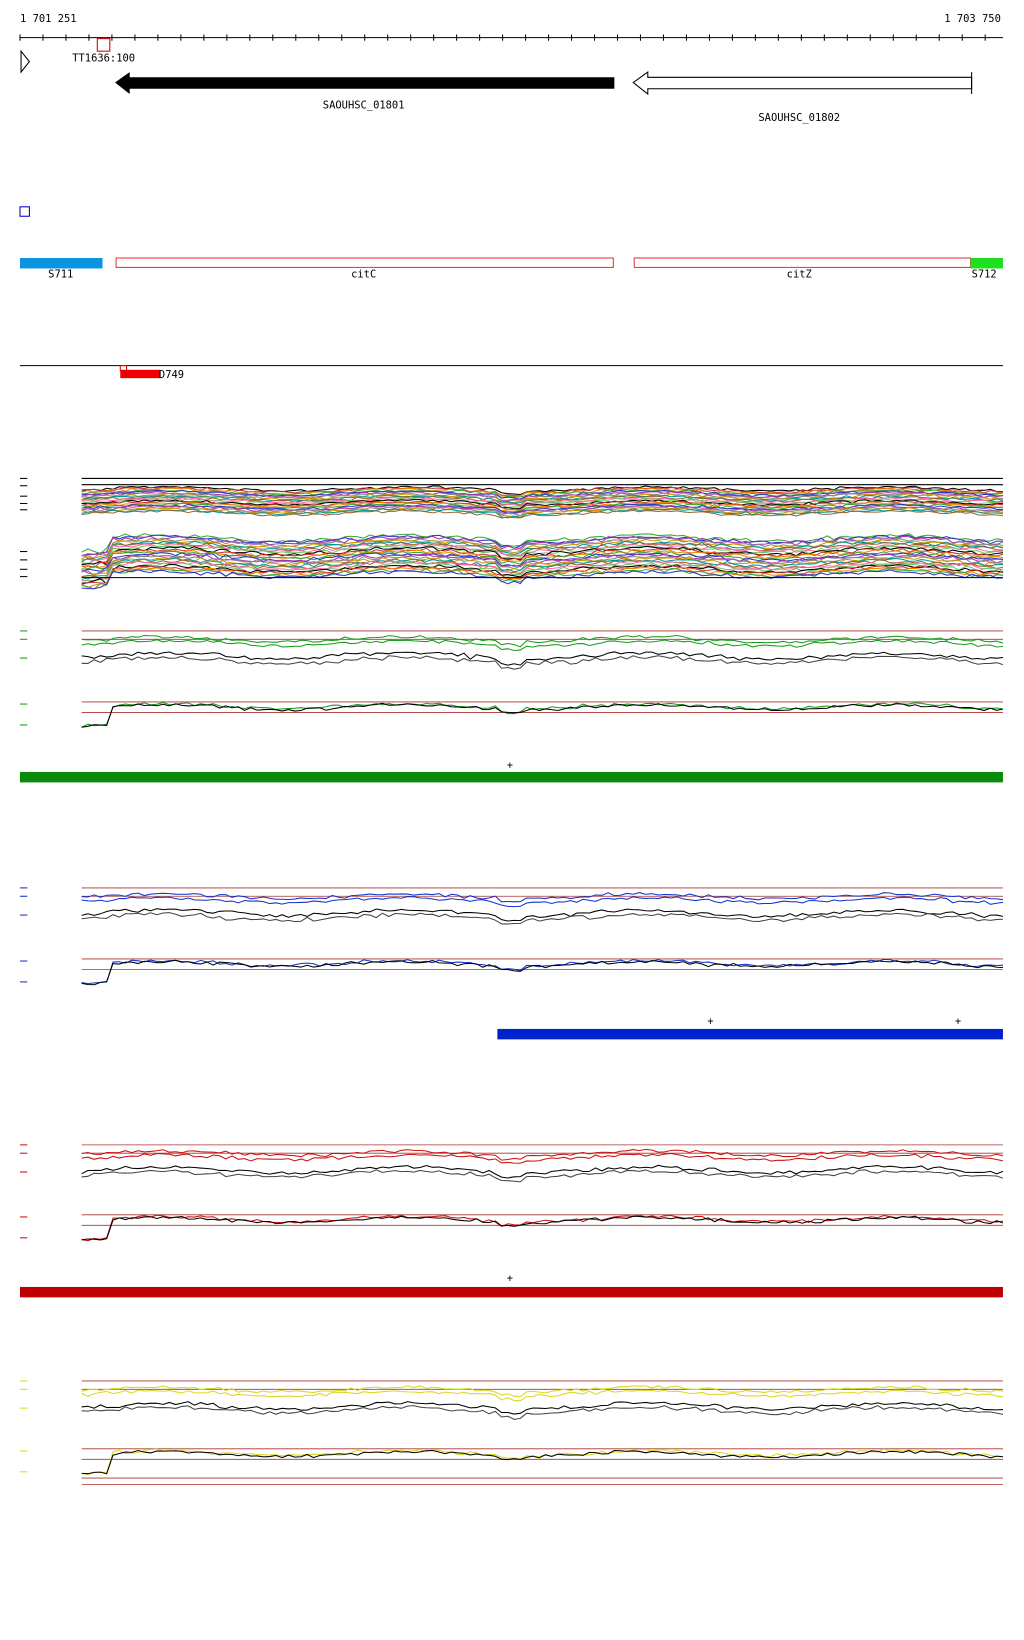 The width and height of the screenshot is (1024, 1640). I want to click on ruler-start: 1 701 251, so click(48, 19).